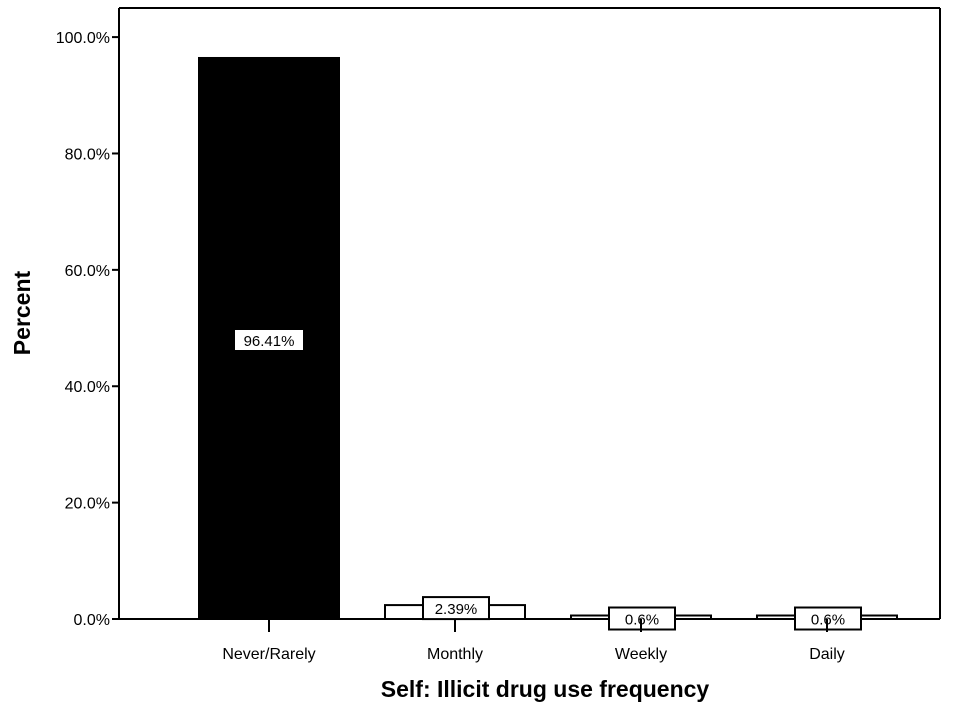 This screenshot has height=709, width=953. Describe the element at coordinates (83, 38) in the screenshot. I see `y-tick-label: 100.0%` at that location.